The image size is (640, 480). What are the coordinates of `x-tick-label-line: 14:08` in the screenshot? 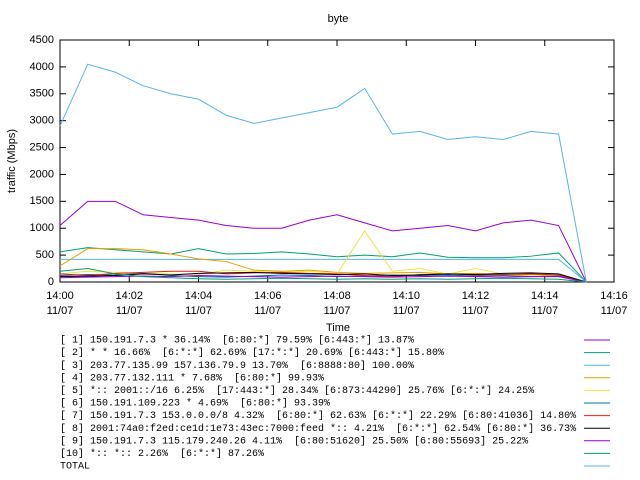 It's located at (337, 296).